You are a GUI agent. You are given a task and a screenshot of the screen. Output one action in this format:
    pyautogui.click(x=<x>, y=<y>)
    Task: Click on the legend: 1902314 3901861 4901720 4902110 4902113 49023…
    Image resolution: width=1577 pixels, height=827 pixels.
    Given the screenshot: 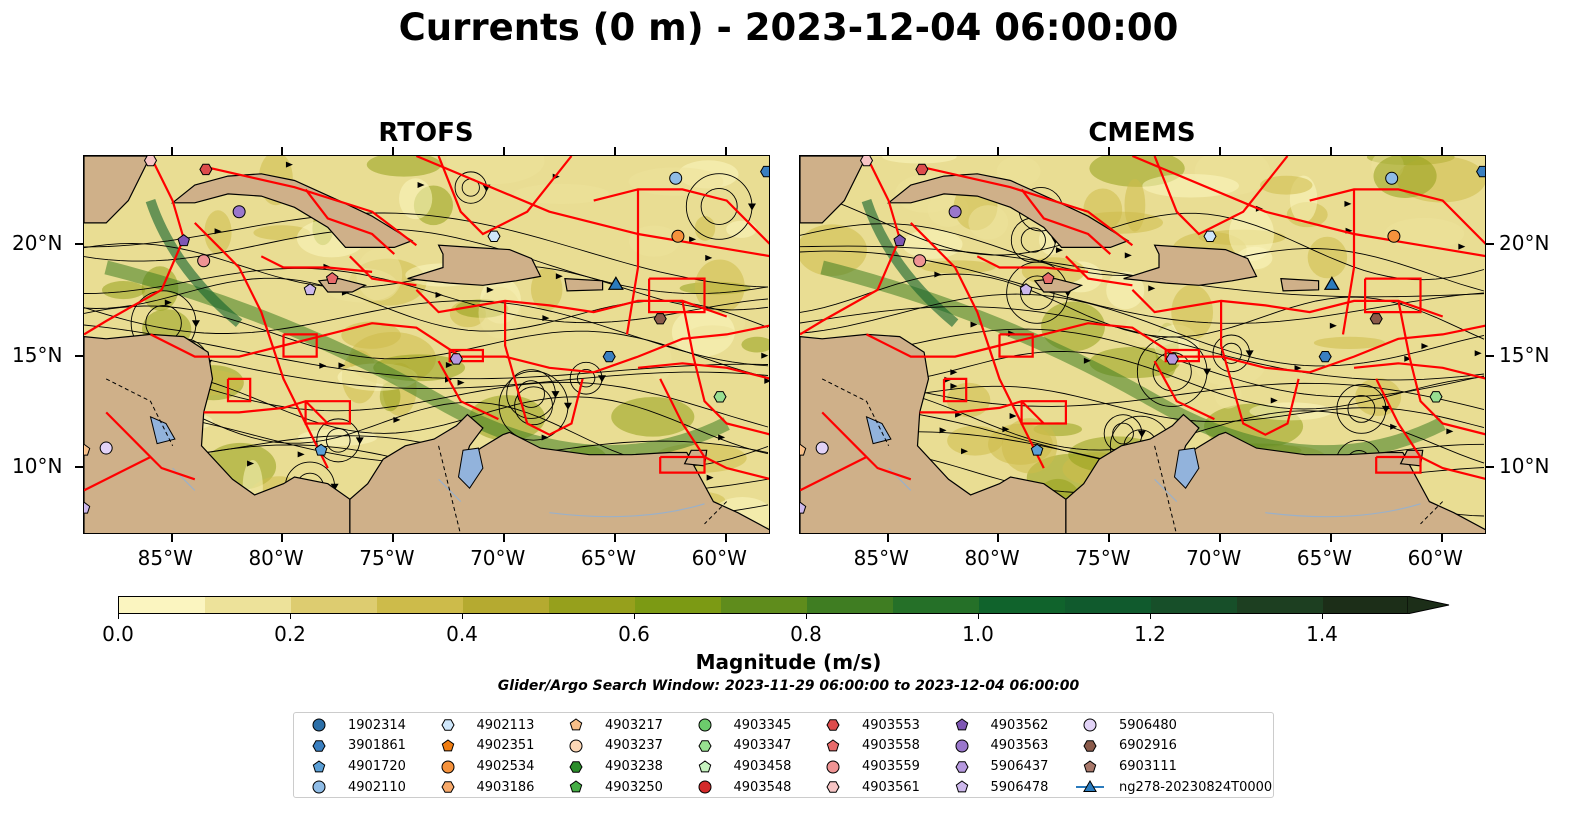 What is the action you would take?
    pyautogui.click(x=783, y=755)
    